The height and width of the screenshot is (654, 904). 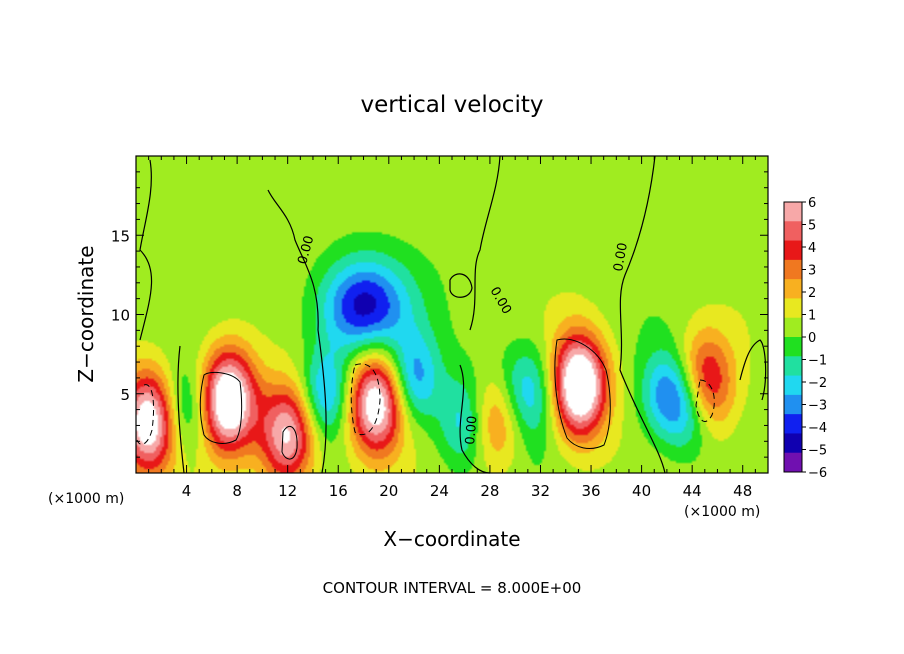 I want to click on x-tick-label: 28, so click(x=489, y=491).